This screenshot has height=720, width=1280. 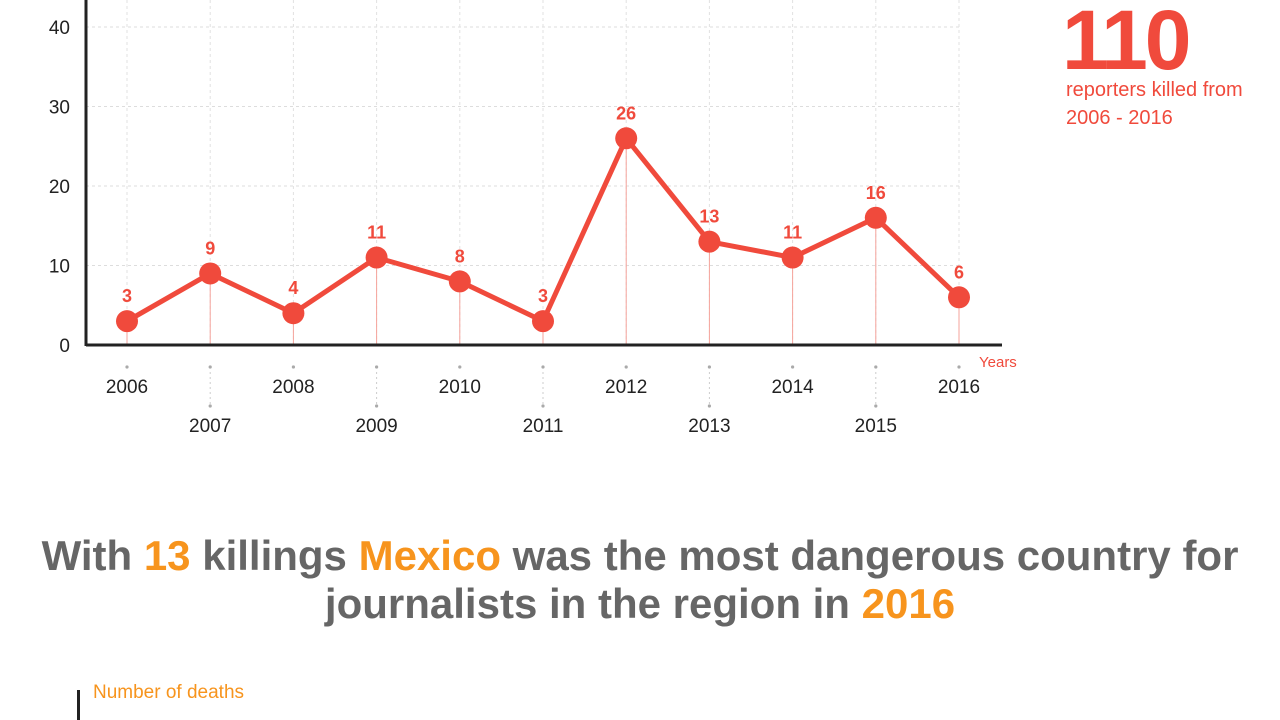 I want to click on data-label: 8, so click(x=460, y=256).